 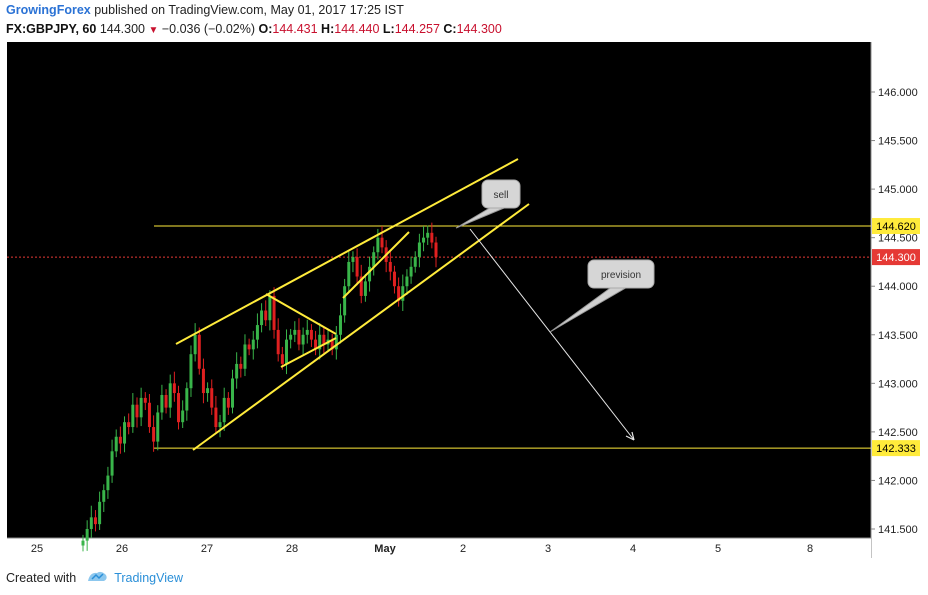 I want to click on created-with-text: Created with, so click(x=41, y=577).